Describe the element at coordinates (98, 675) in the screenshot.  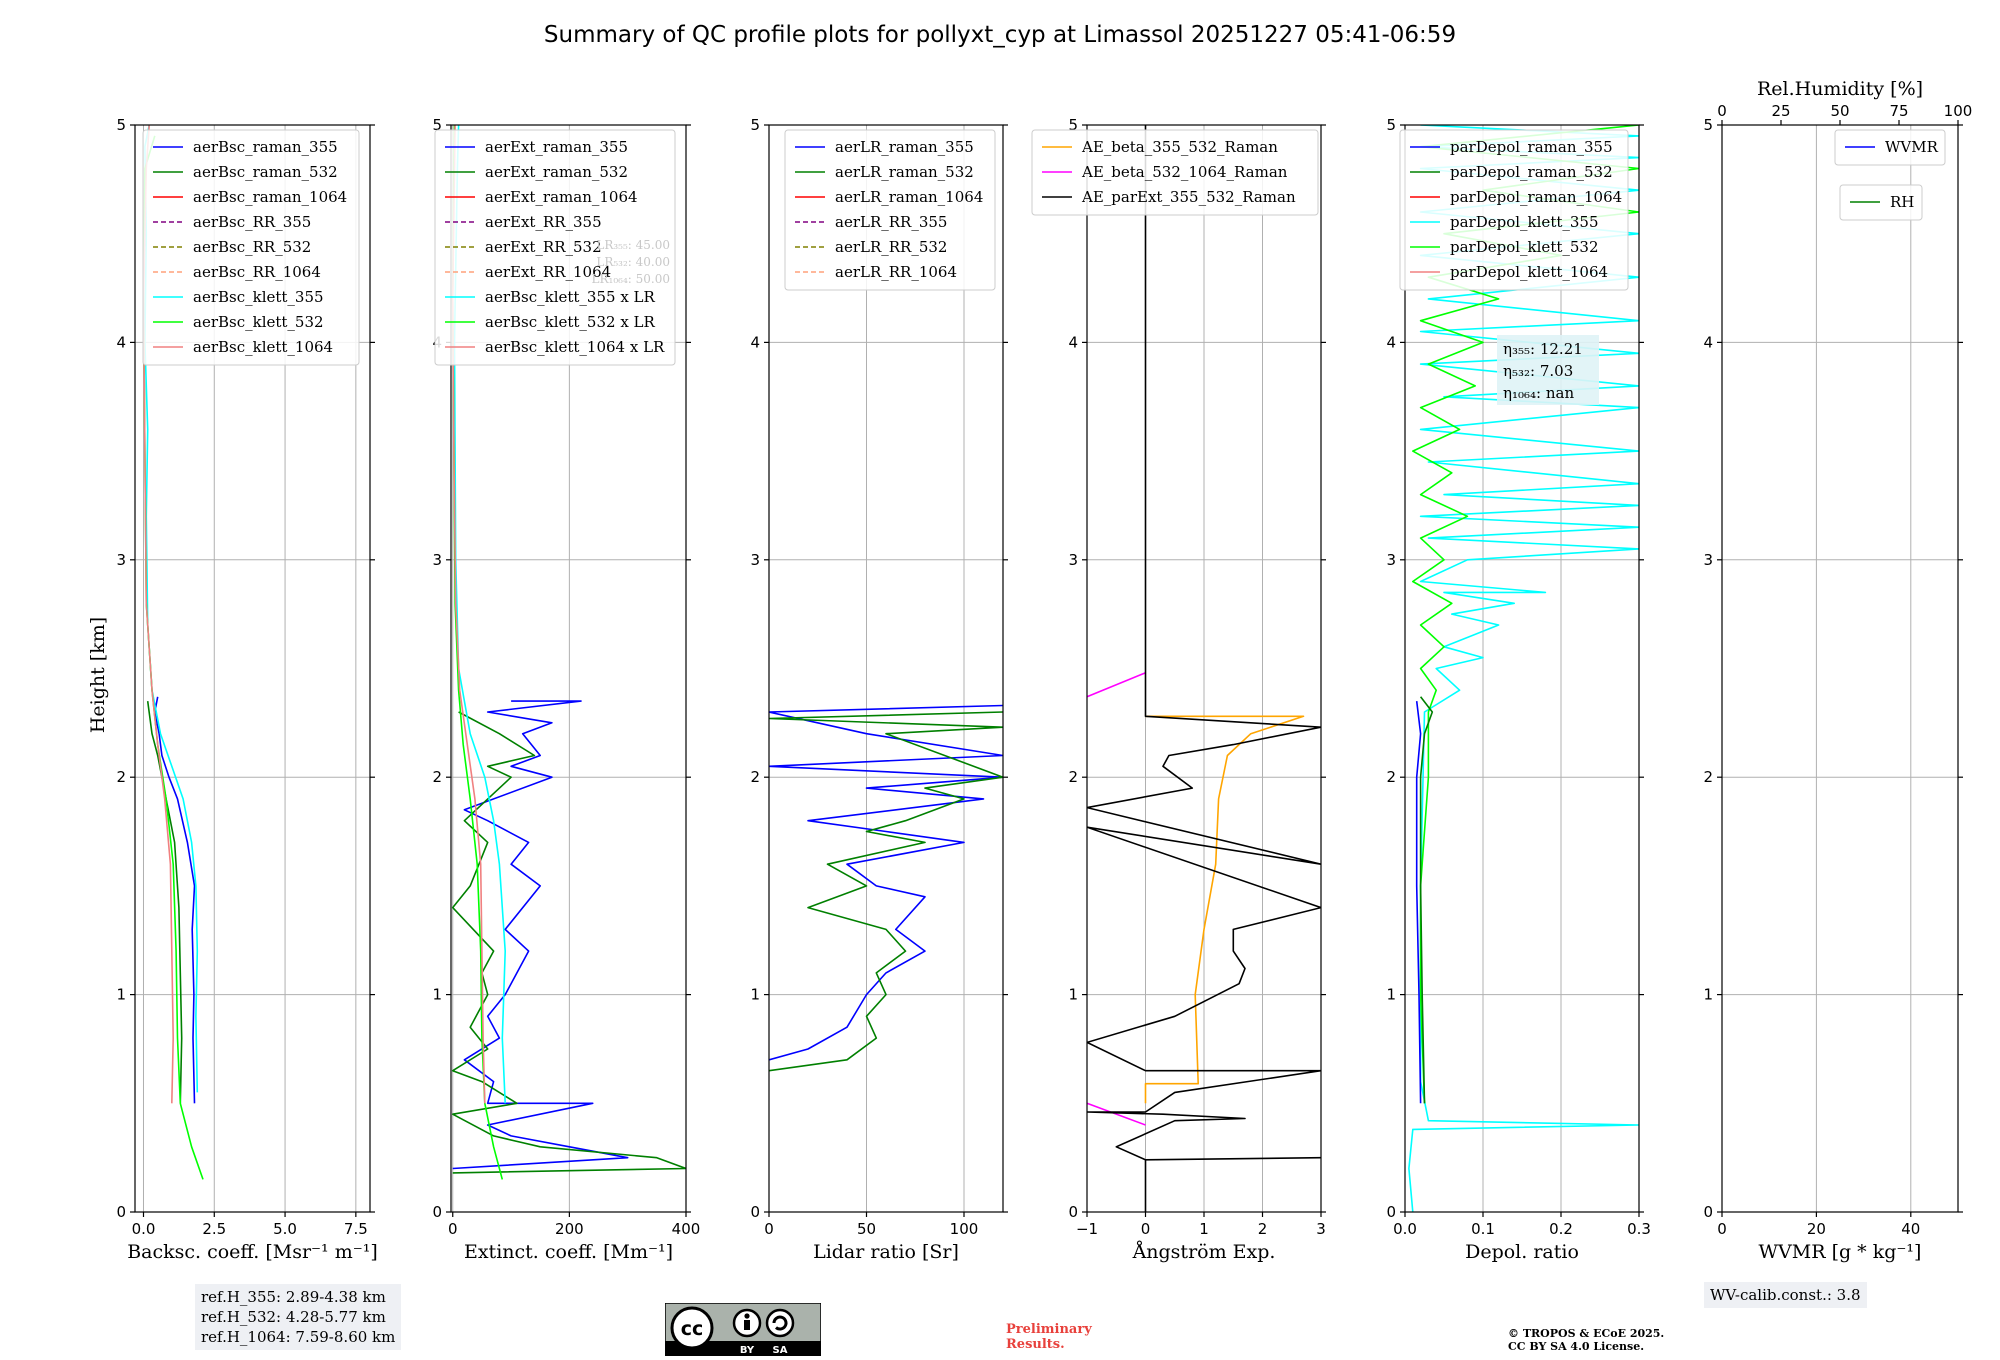
I see `y-axis-label: Height [km]` at that location.